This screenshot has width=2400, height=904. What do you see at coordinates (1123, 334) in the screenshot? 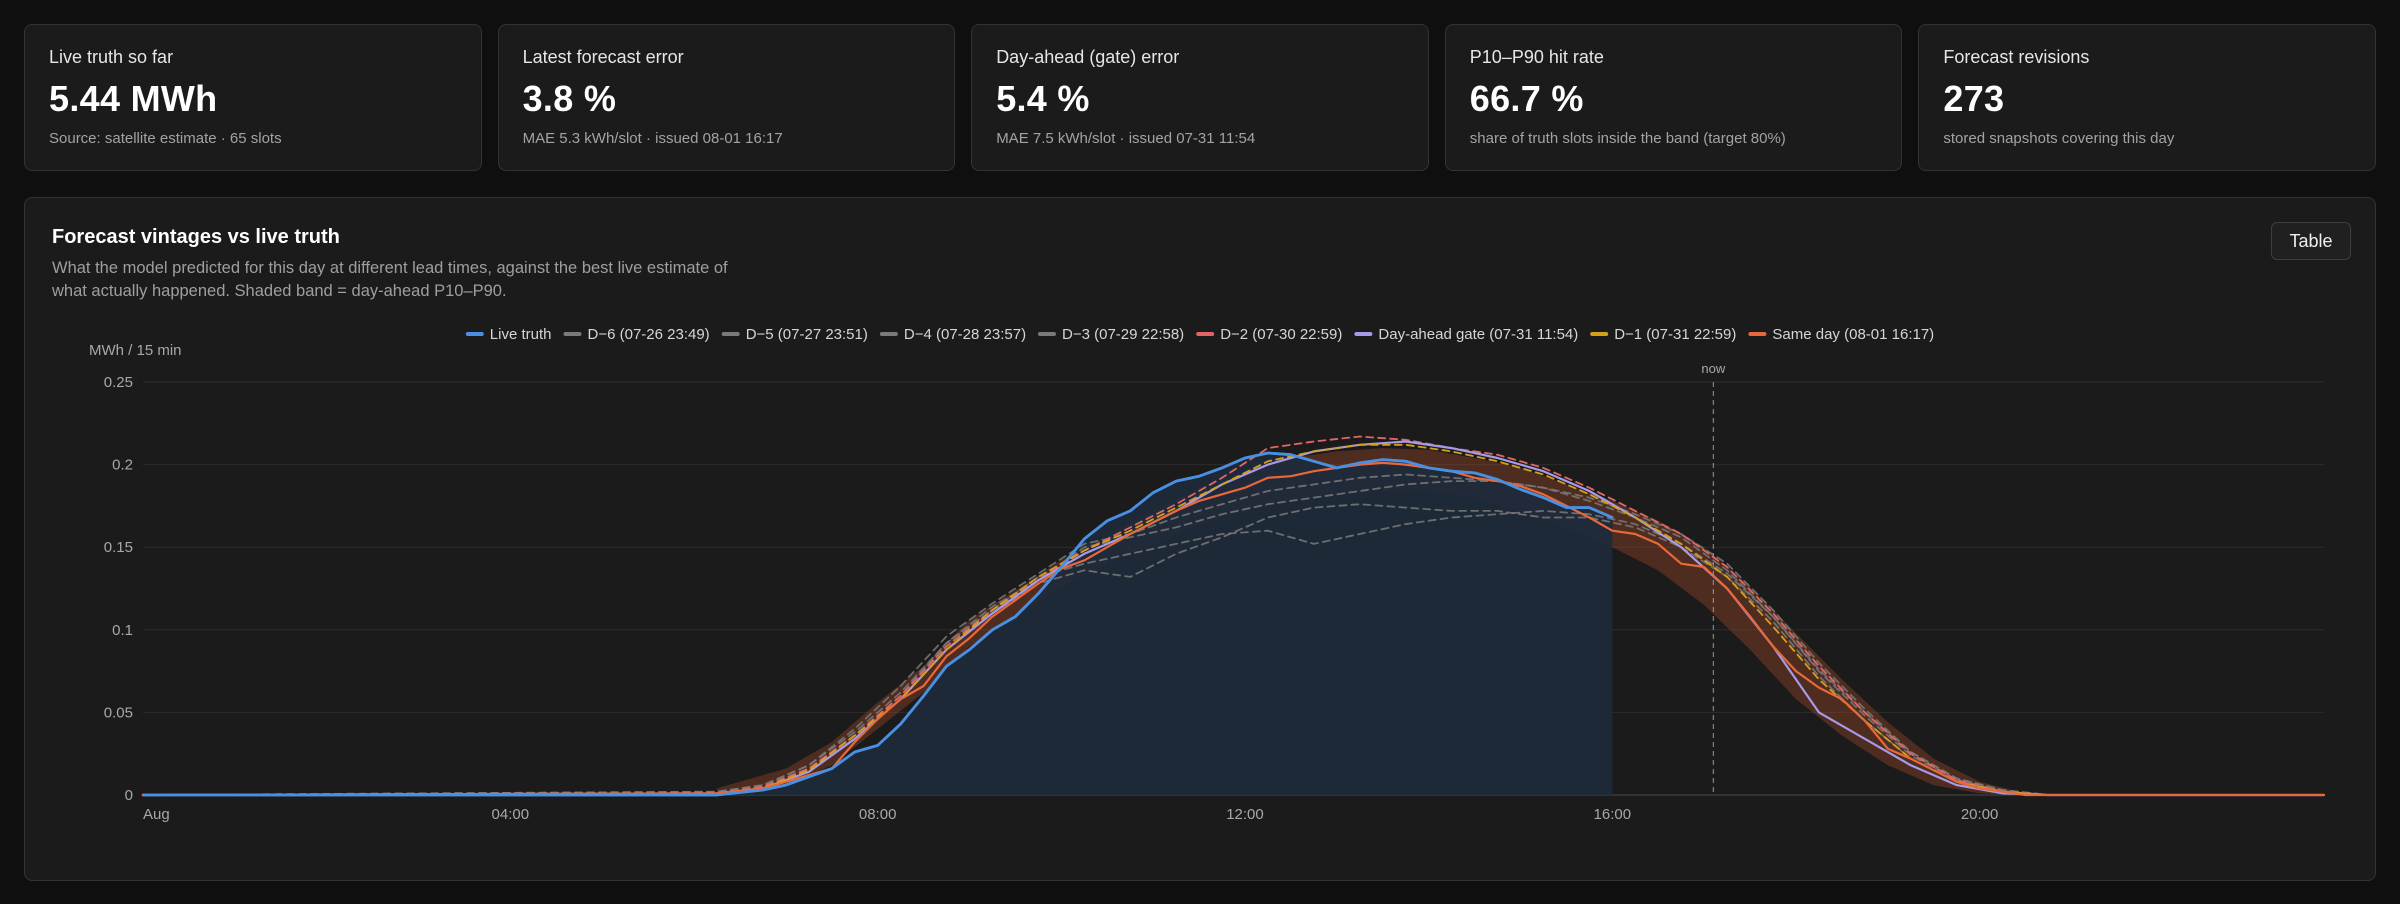
I see `legend-label: D−3 (07-29 22:58)` at bounding box center [1123, 334].